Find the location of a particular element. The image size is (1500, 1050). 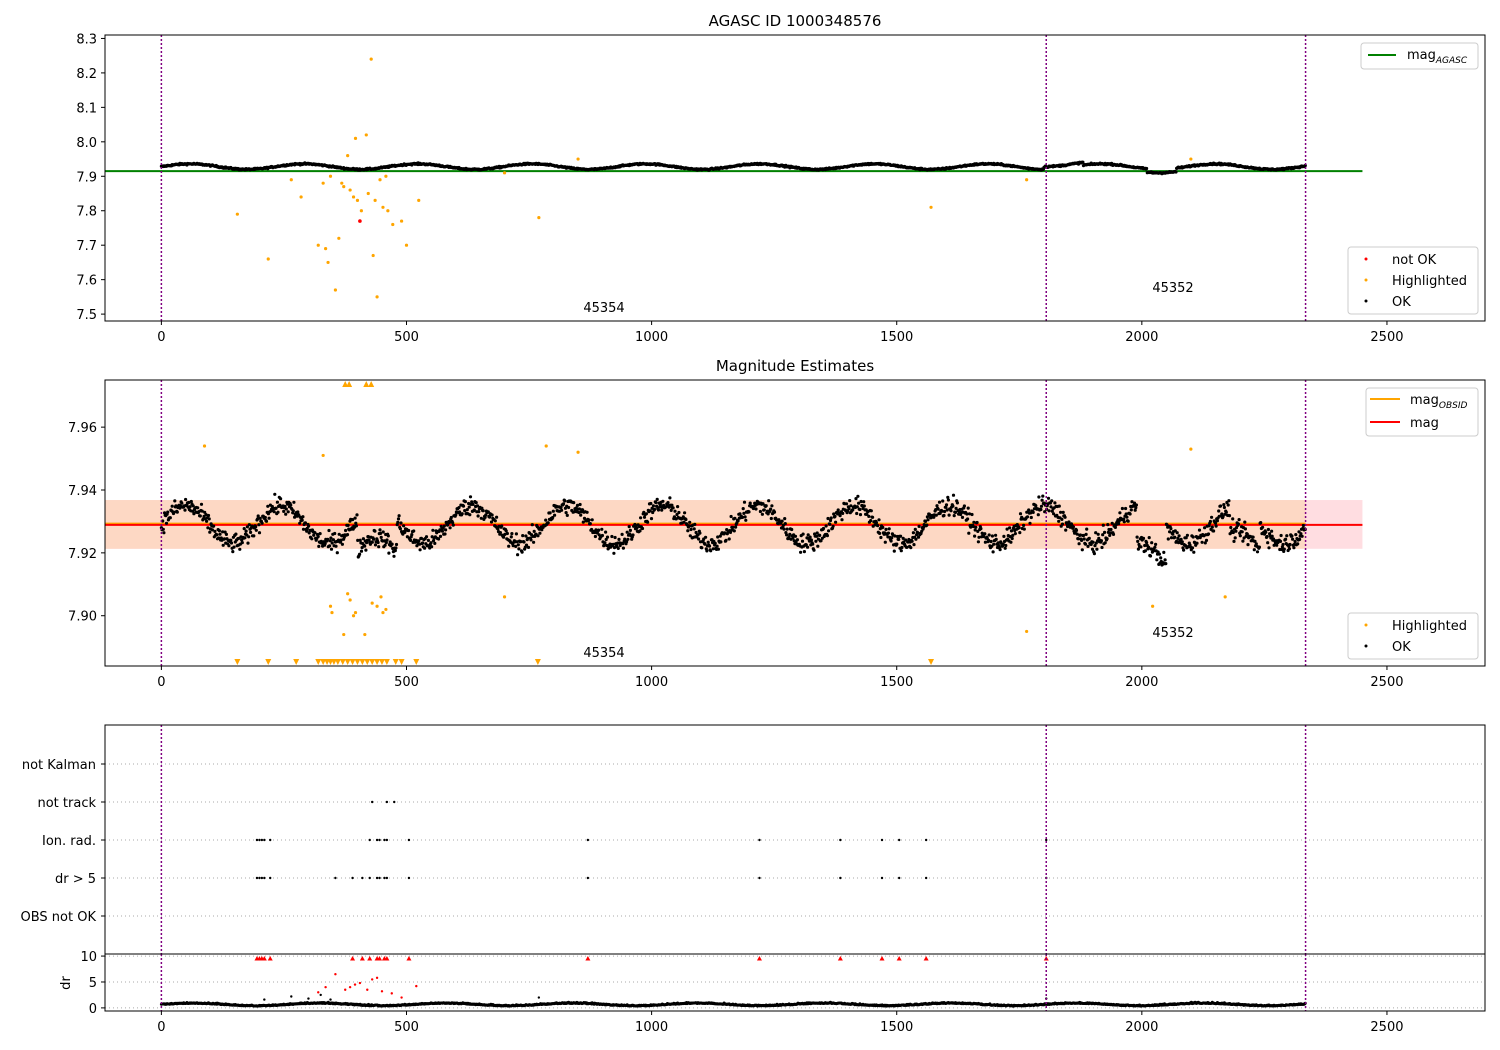

legend-mag-lines: magOBSID mag is located at coordinates (1422, 412).